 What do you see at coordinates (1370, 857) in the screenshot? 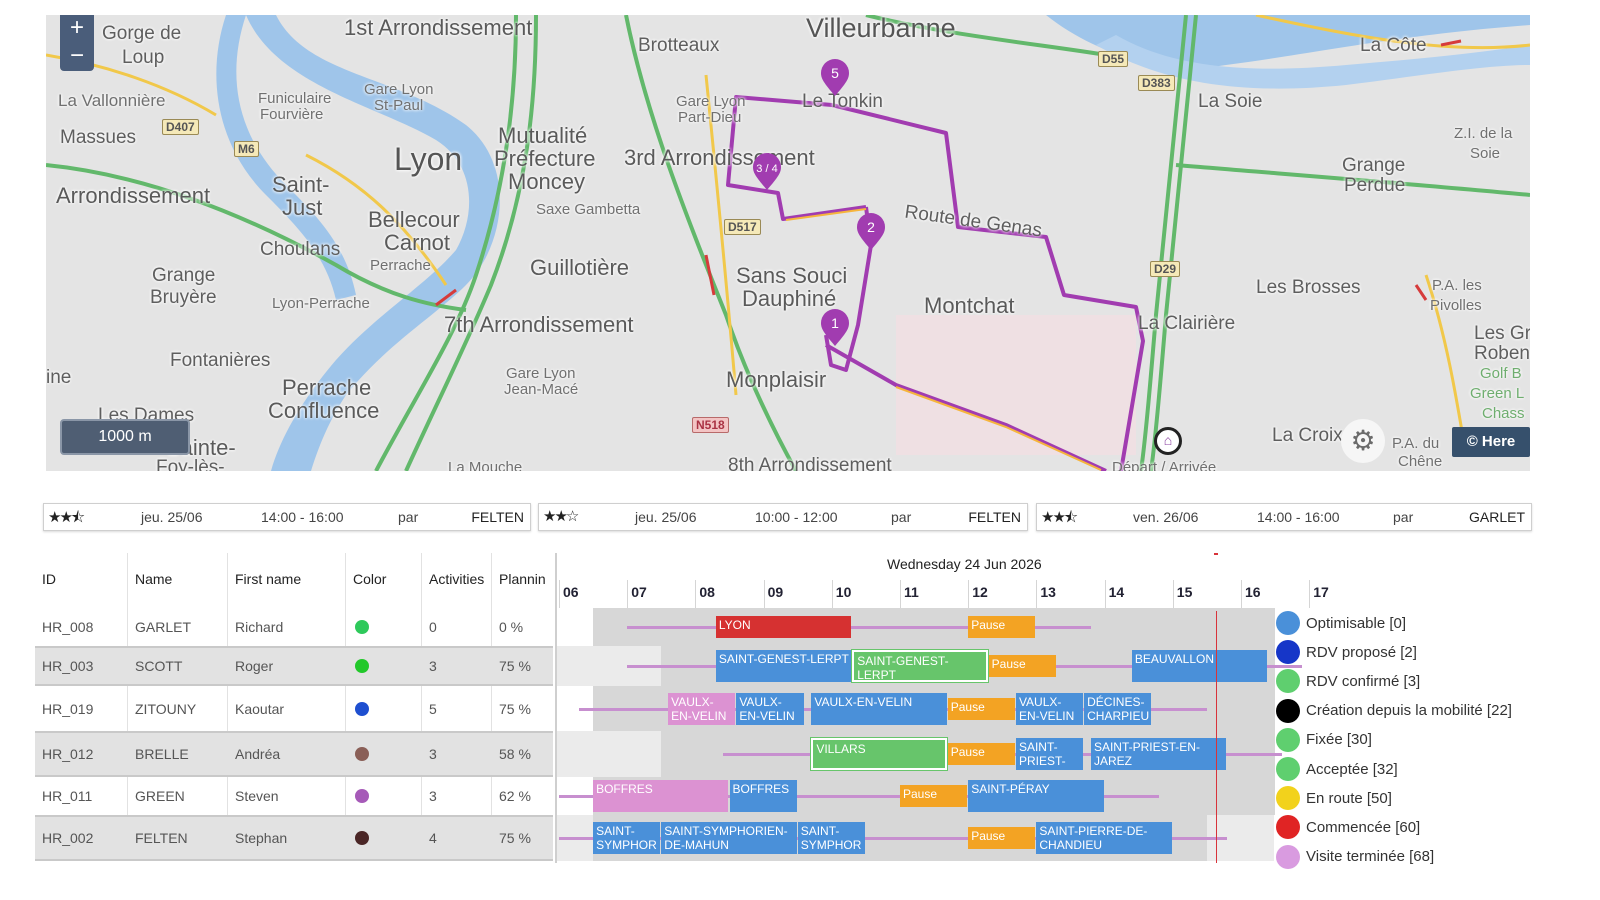
I see `legend-label: Visite terminée [68]` at bounding box center [1370, 857].